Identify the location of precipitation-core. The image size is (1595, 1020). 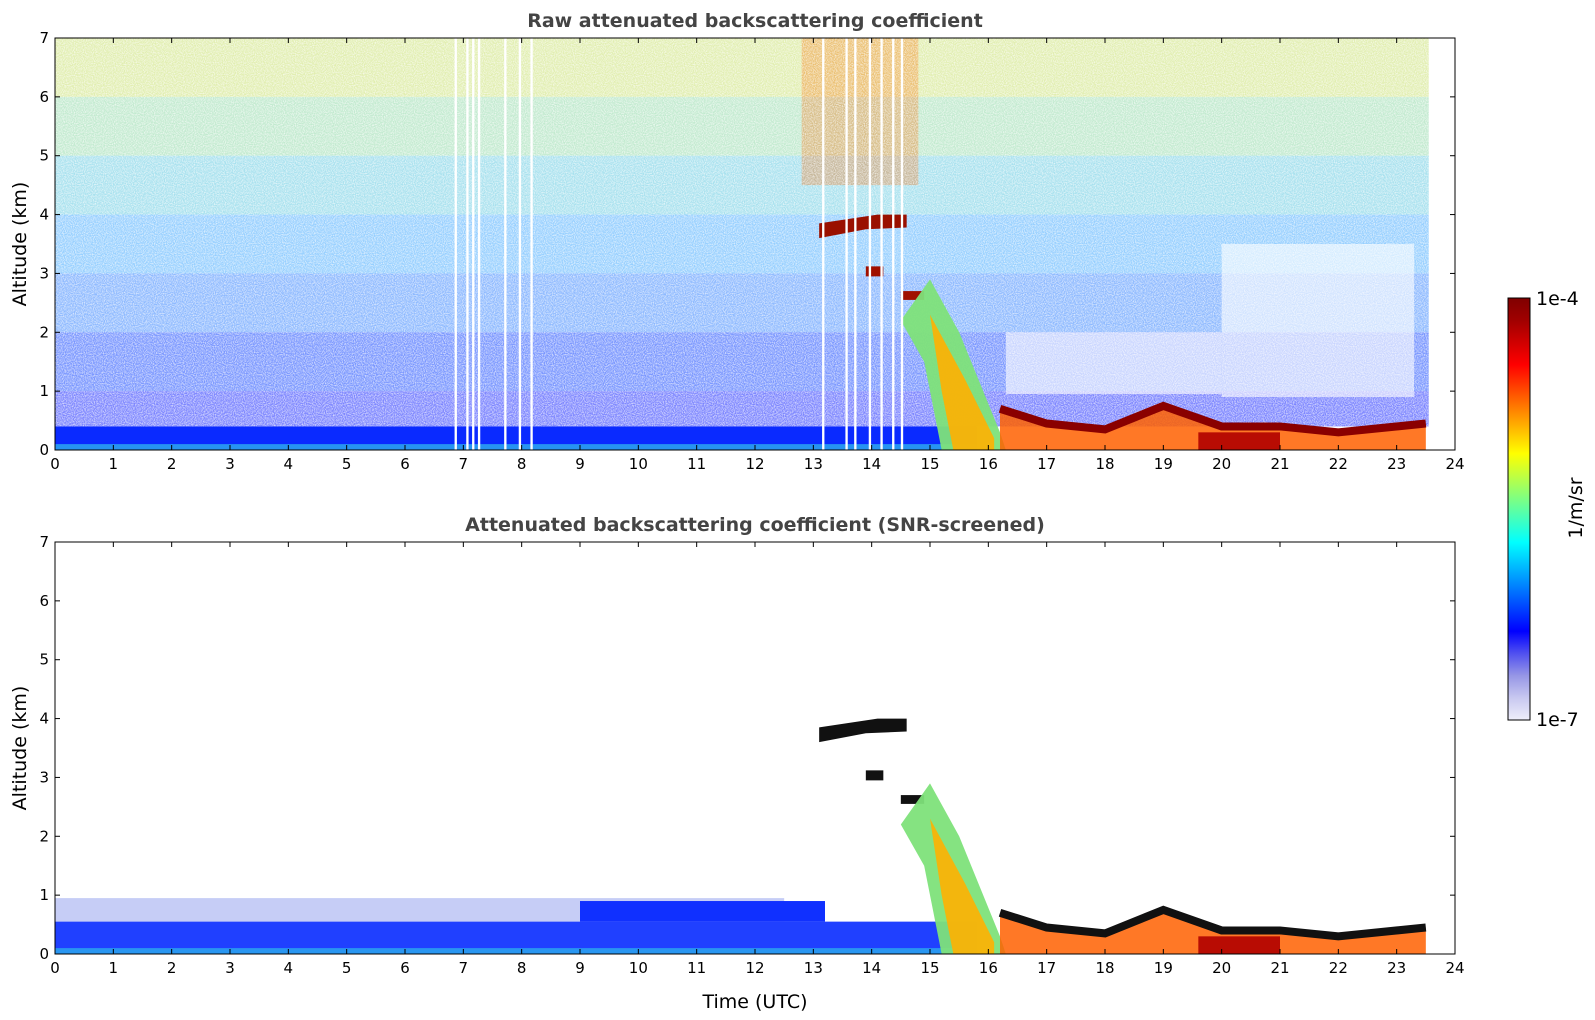
(962, 382).